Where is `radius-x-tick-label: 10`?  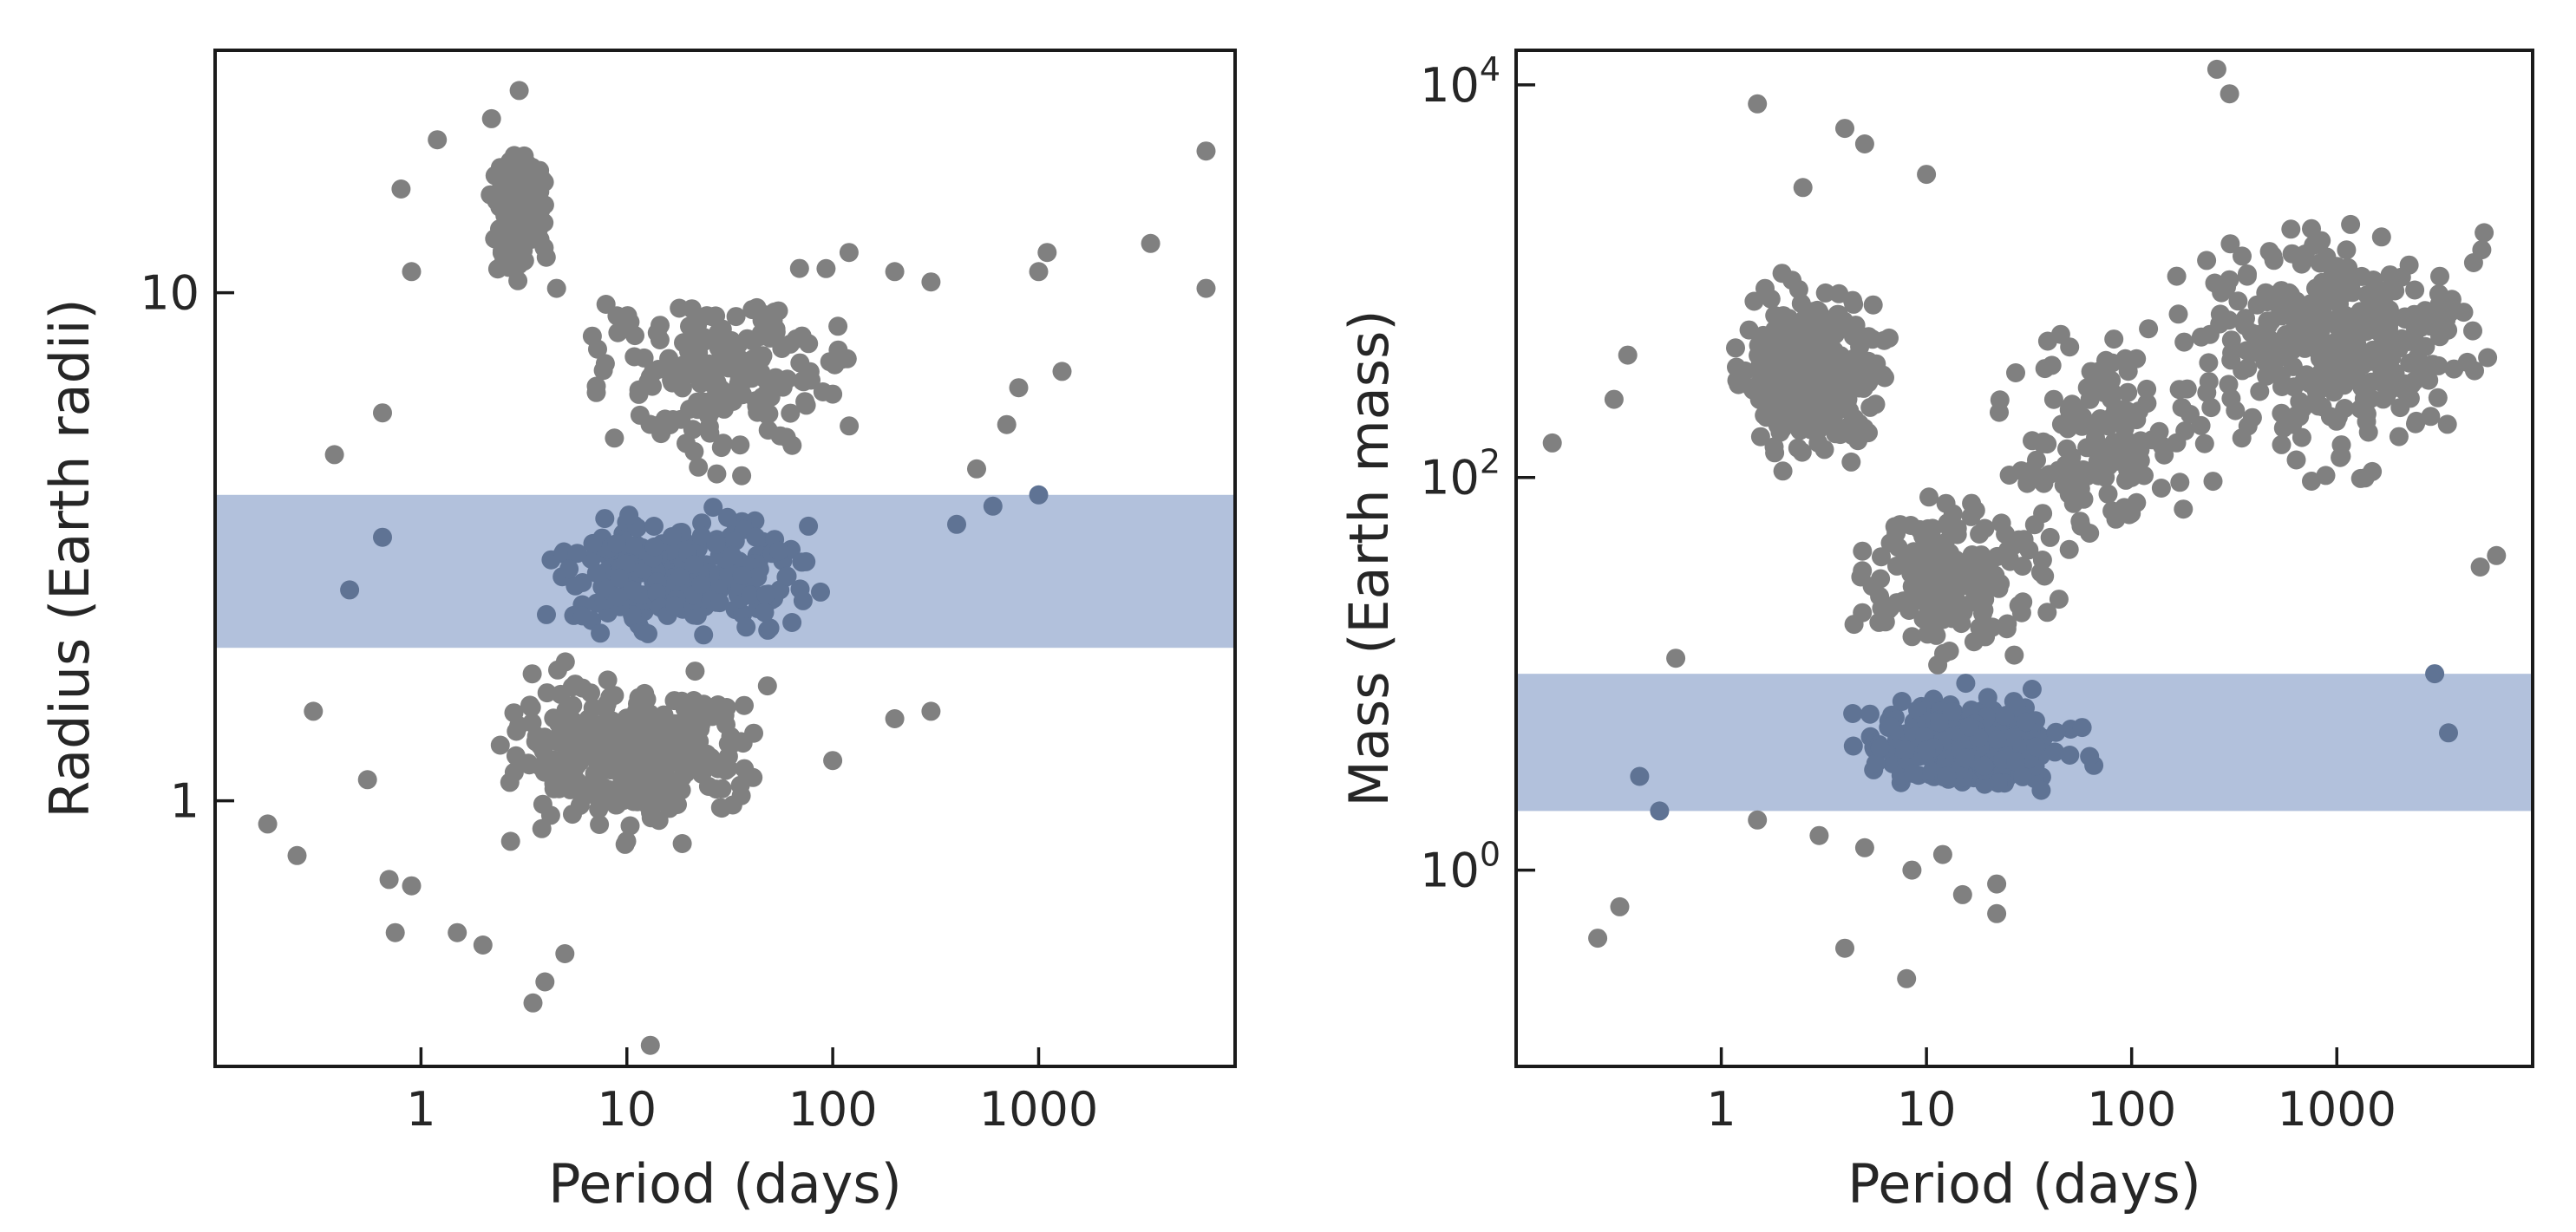 radius-x-tick-label: 10 is located at coordinates (627, 1109).